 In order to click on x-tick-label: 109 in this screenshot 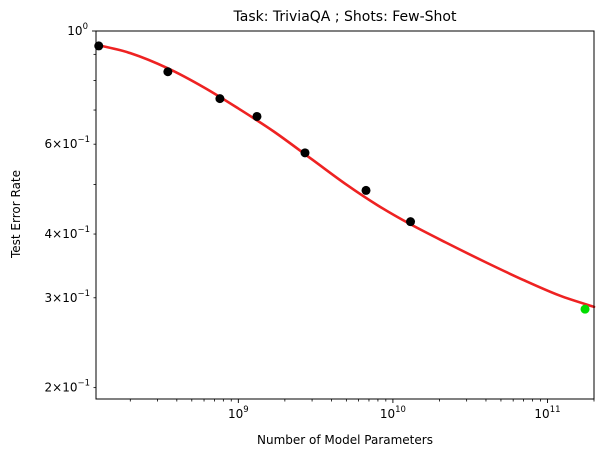, I will do `click(238, 413)`.